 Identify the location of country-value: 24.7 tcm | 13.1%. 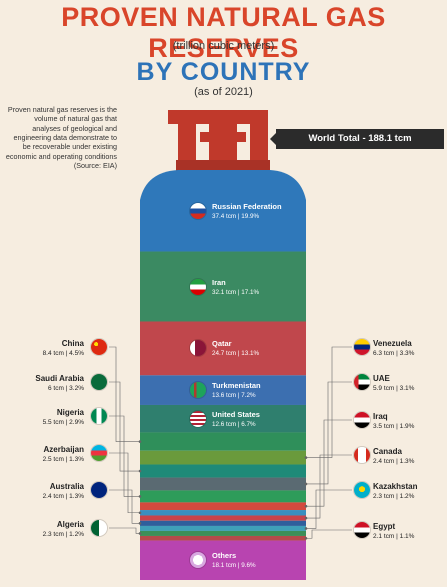
(236, 354).